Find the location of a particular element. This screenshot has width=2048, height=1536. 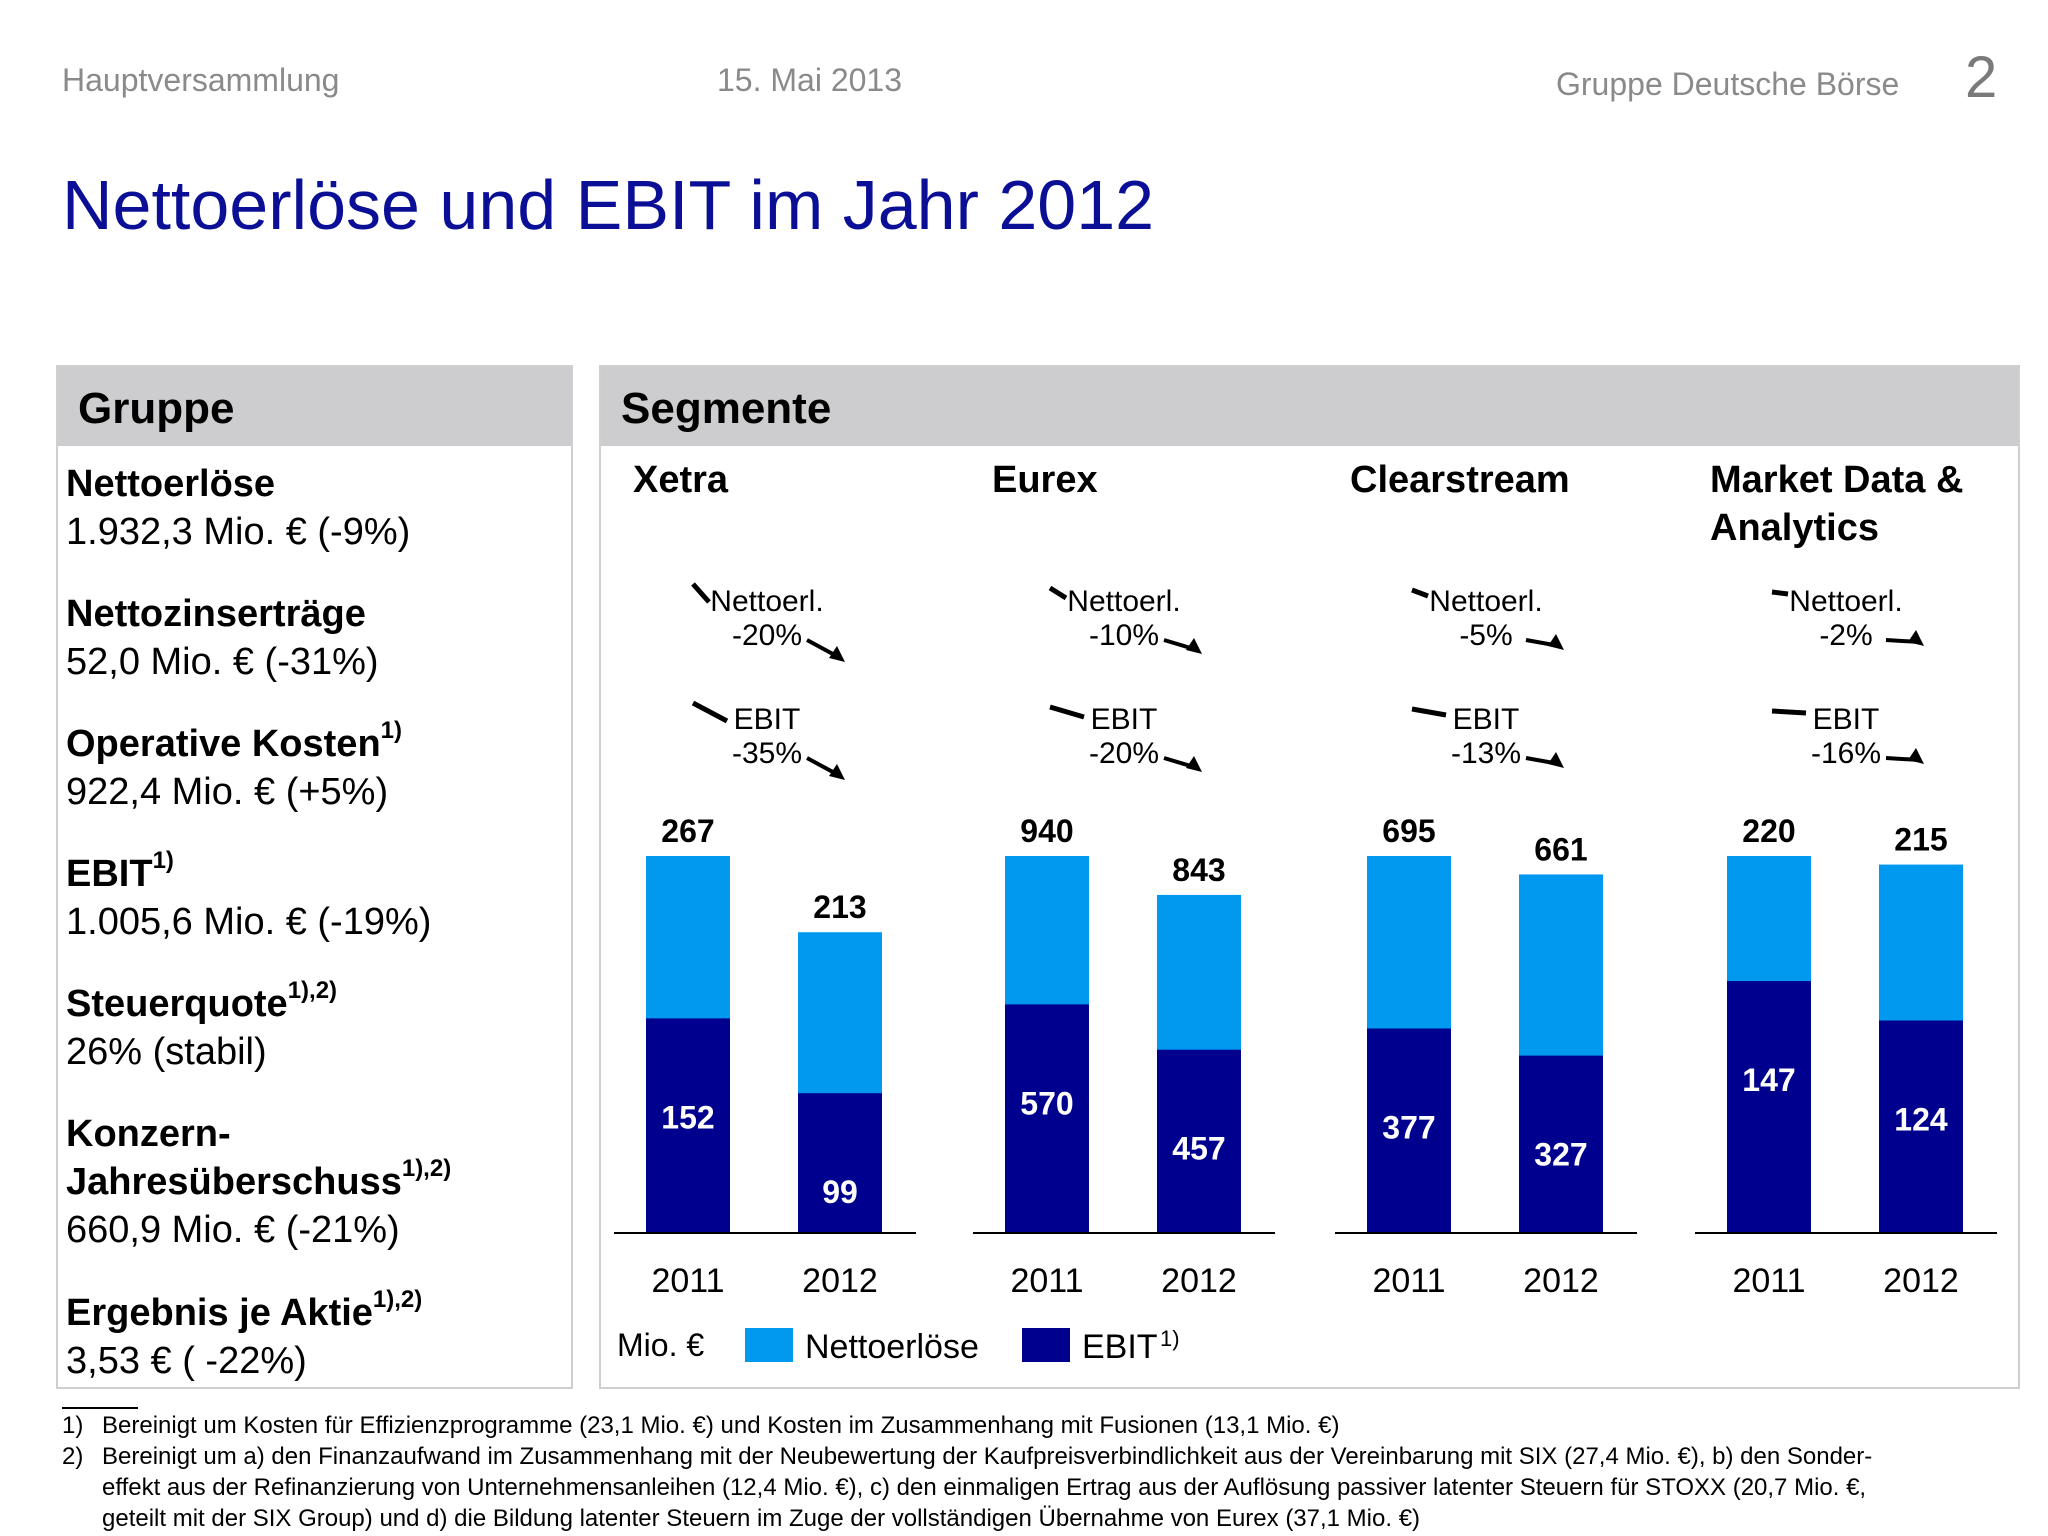

segment-name: Xetra is located at coordinates (681, 480).